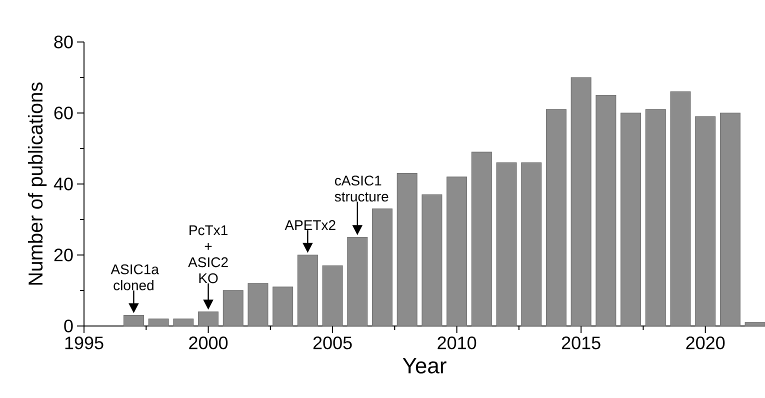 The image size is (765, 398). I want to click on annotation: ASIC1a cloned, so click(134, 277).